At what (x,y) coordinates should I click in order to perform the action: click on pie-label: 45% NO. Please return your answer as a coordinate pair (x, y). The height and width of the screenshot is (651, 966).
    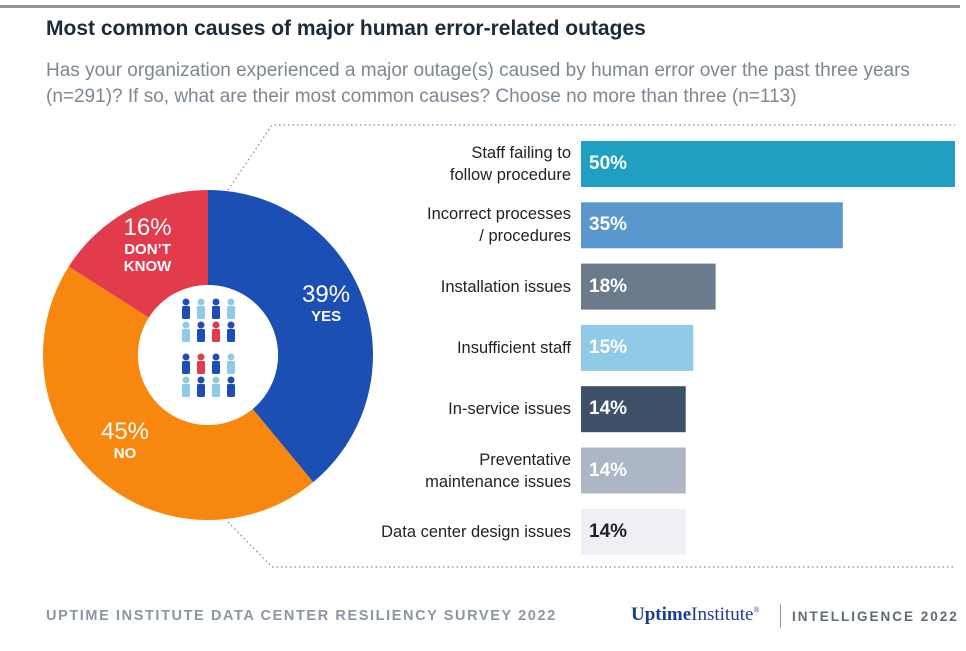
    Looking at the image, I should click on (125, 440).